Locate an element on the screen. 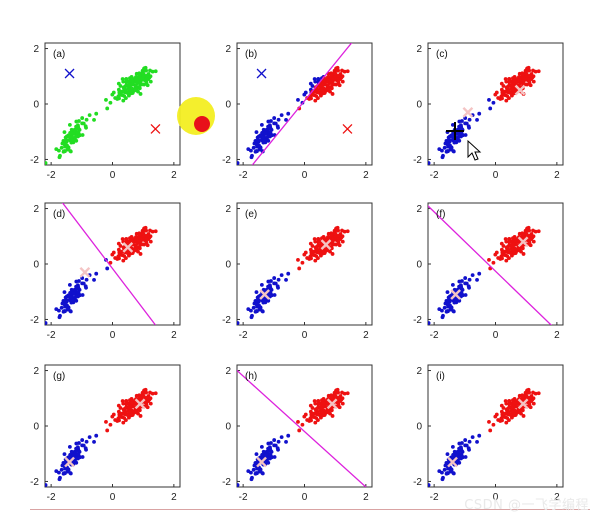  x-tick-label: -2 is located at coordinates (51, 335).